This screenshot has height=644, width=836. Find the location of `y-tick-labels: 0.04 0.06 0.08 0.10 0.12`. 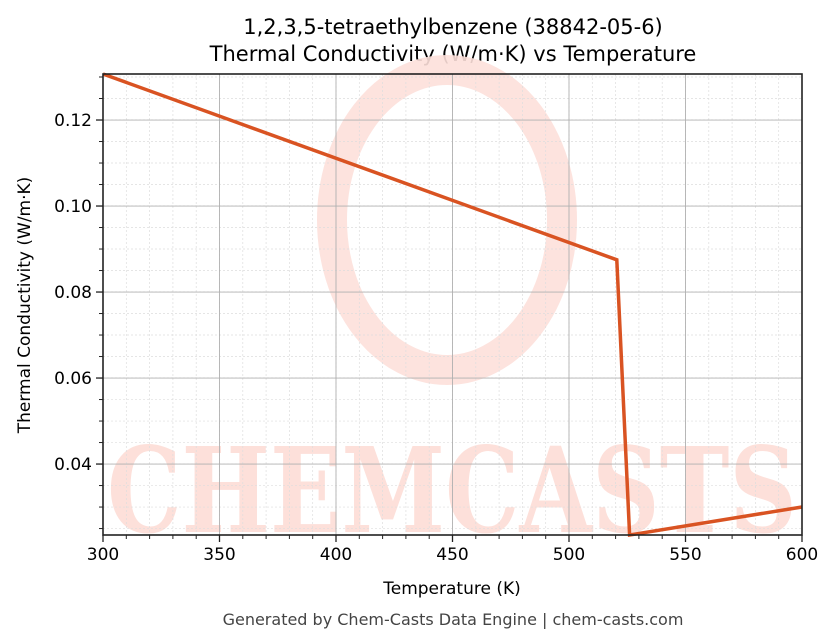

y-tick-labels: 0.04 0.06 0.08 0.10 0.12 is located at coordinates (73, 293).